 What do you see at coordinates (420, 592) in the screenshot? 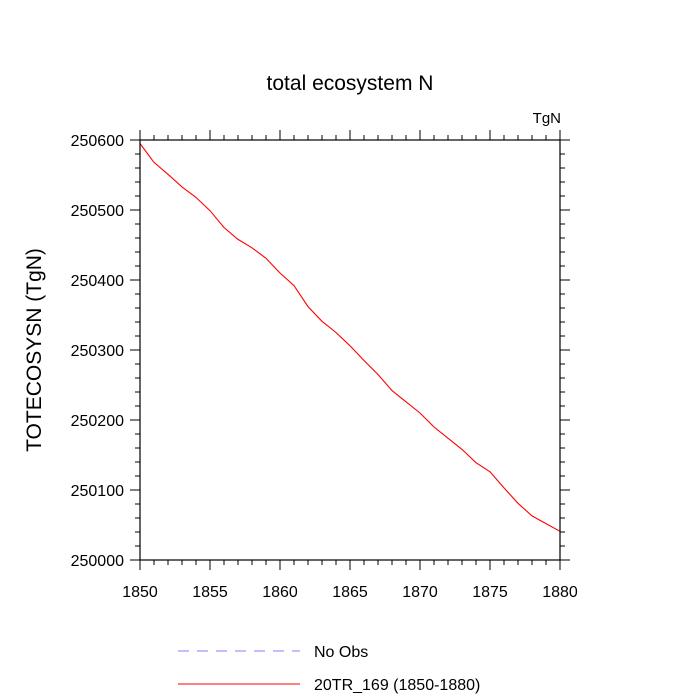
I see `x-tick-label: 1870` at bounding box center [420, 592].